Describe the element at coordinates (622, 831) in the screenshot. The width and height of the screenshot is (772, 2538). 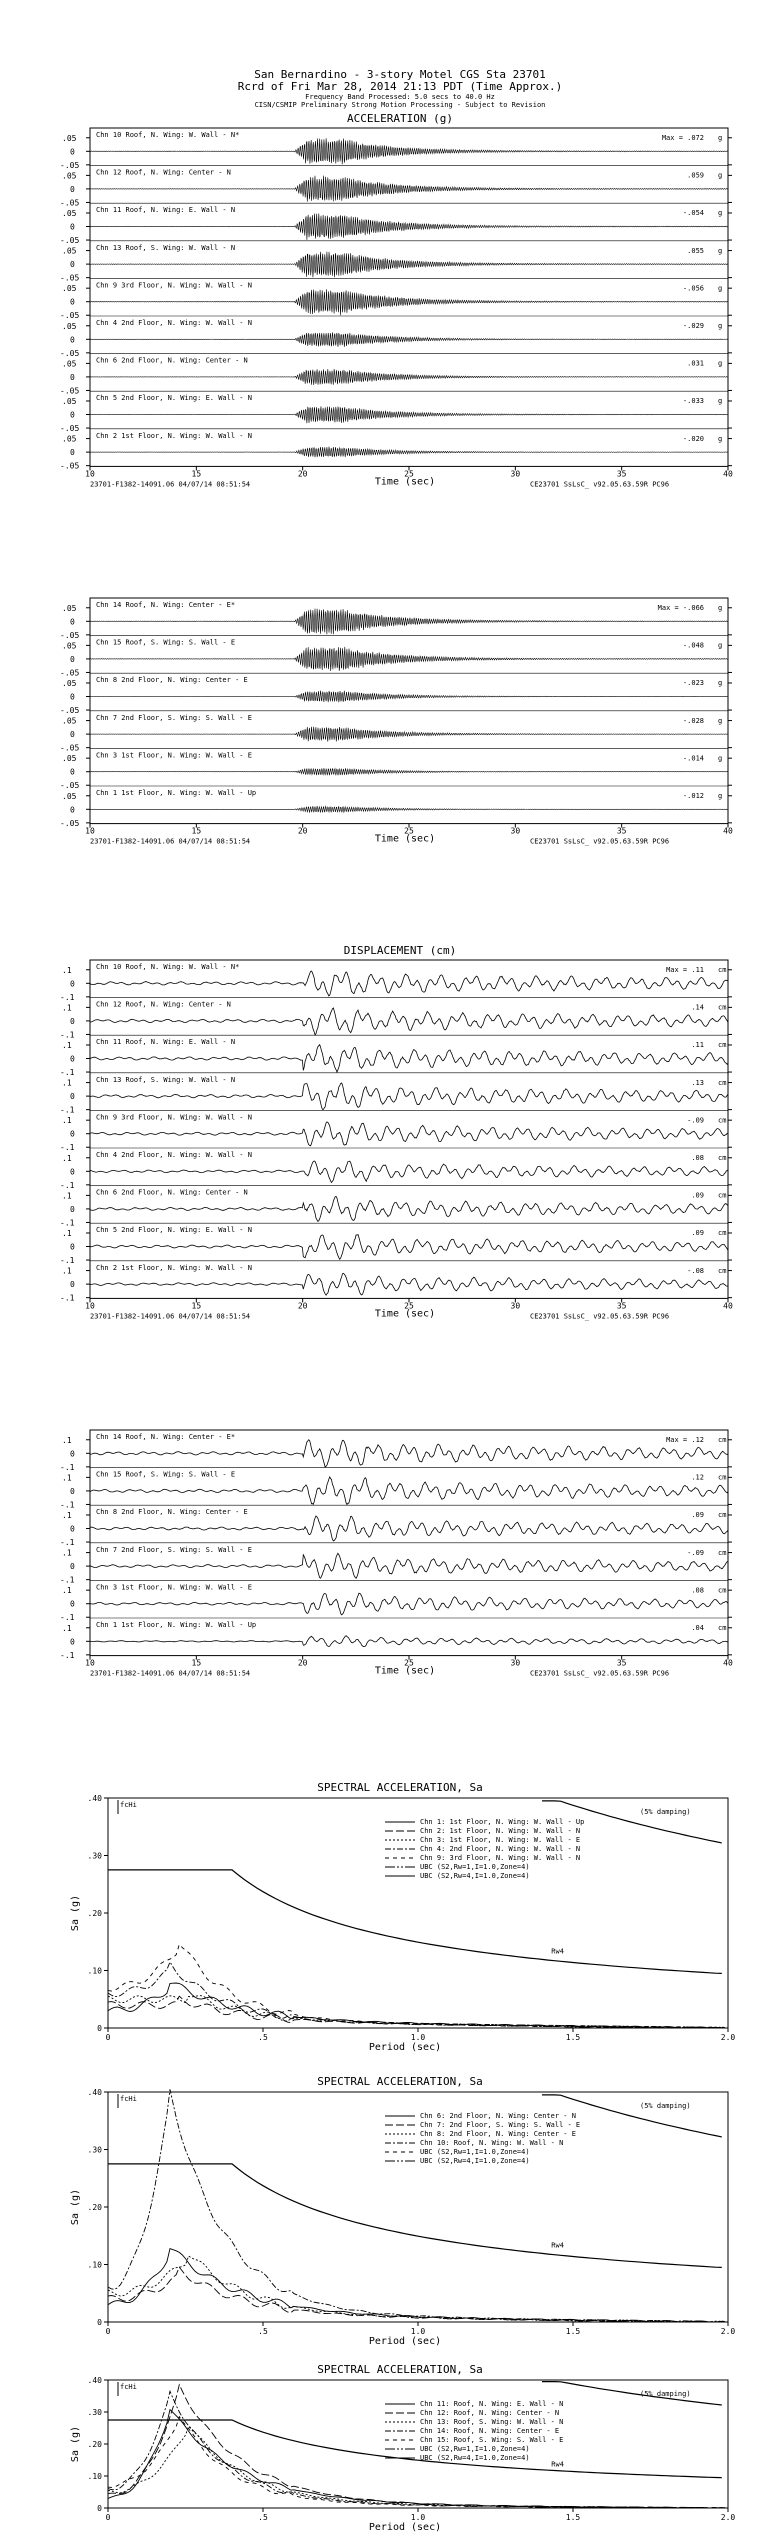
I see `x-tick-label: 35` at that location.